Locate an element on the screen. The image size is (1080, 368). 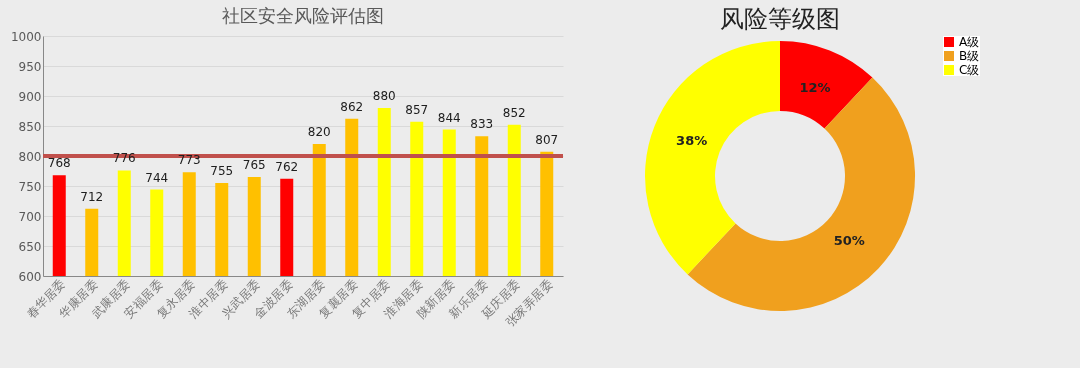
data-label: 880 is located at coordinates (384, 96).